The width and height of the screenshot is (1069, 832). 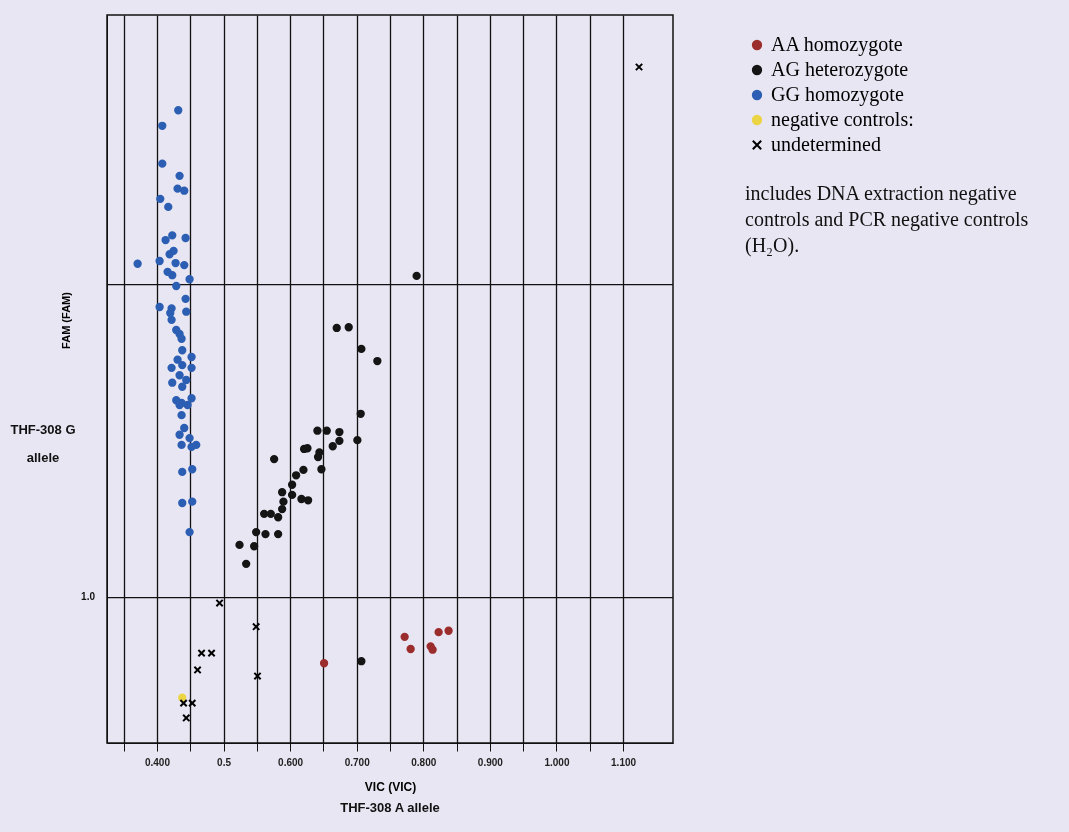 What do you see at coordinates (840, 69) in the screenshot?
I see `legend-label: AG heterozygote` at bounding box center [840, 69].